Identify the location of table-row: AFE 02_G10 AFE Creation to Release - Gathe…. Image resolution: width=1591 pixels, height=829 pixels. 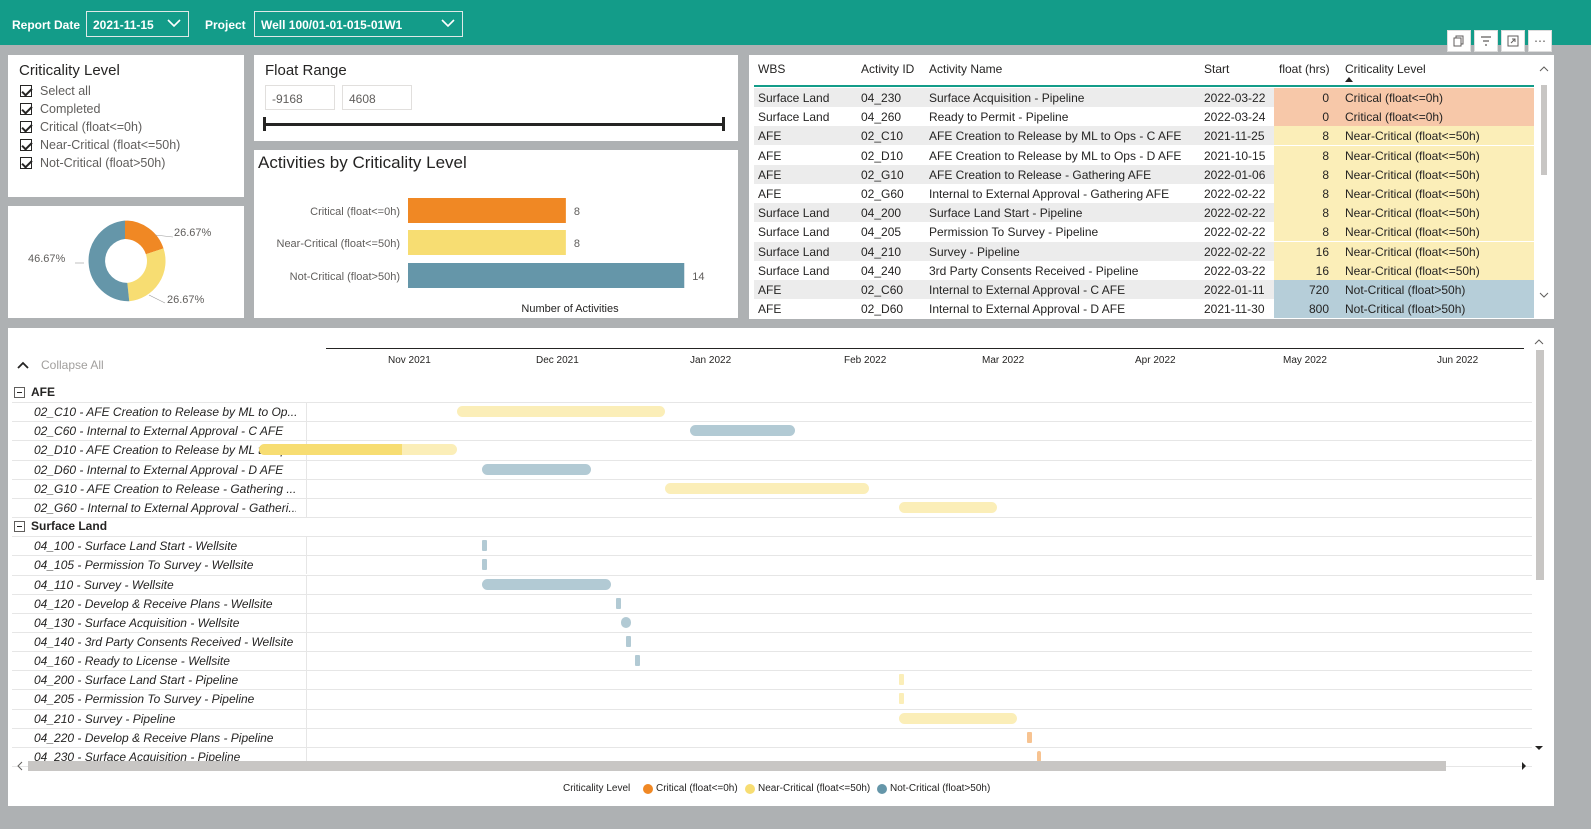
(1144, 174).